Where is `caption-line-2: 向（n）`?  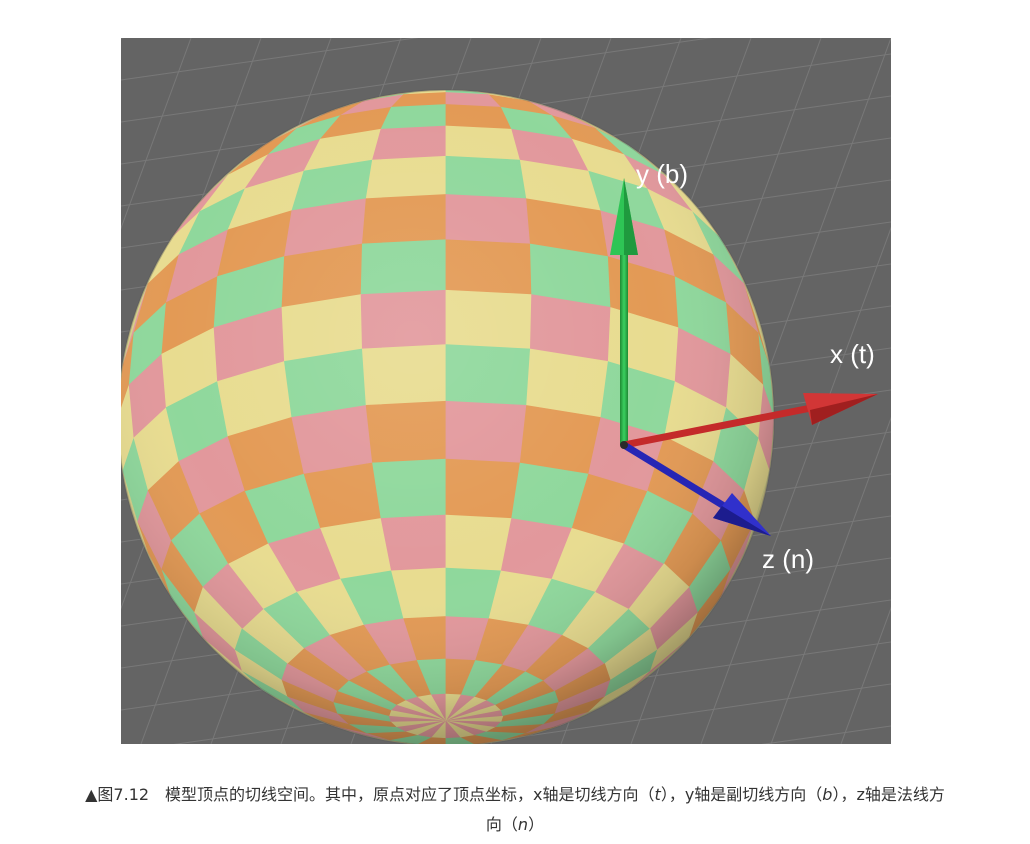 caption-line-2: 向（n） is located at coordinates (515, 825).